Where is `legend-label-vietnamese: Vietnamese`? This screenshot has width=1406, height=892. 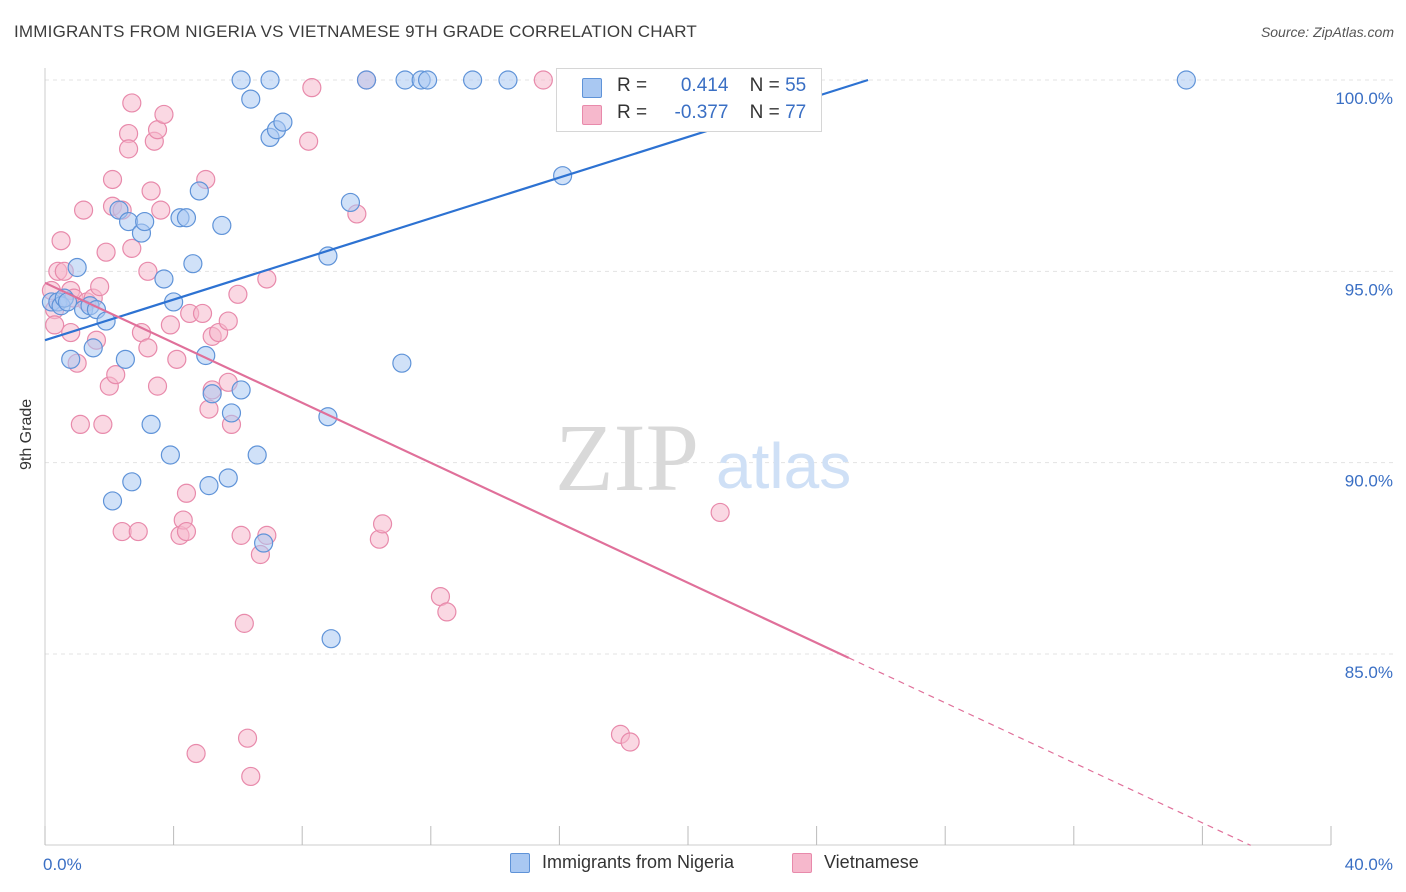
legend-label-vietnamese: Vietnamese is located at coordinates (871, 862).